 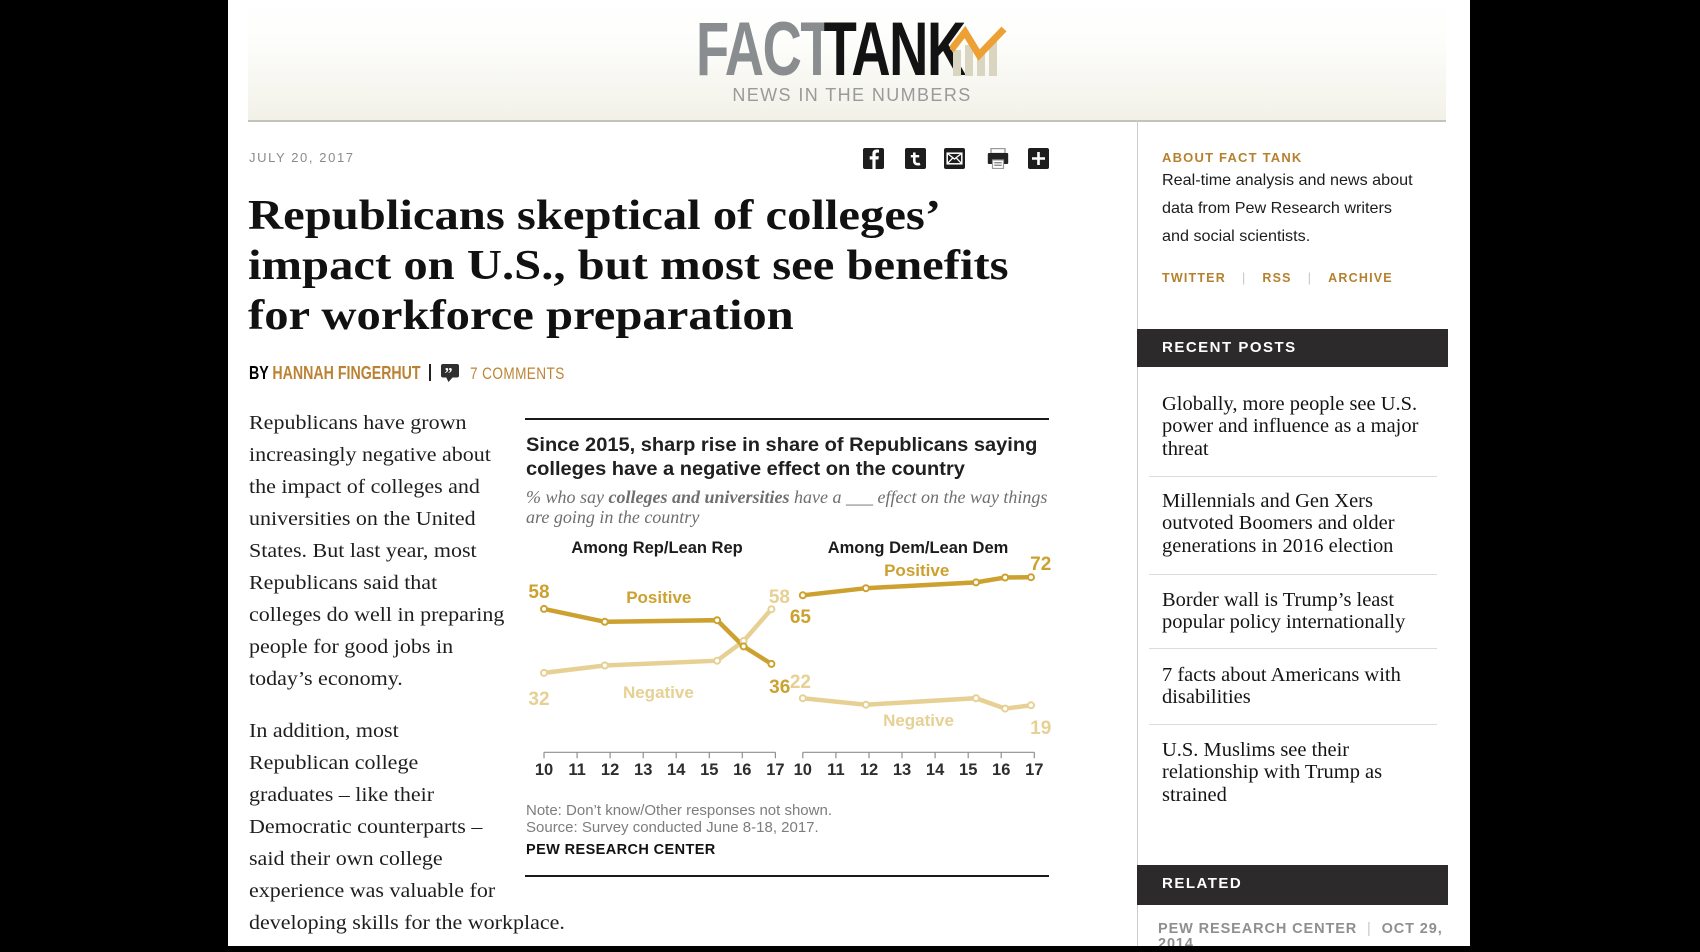 I want to click on svg-text: 72, so click(x=1040, y=564).